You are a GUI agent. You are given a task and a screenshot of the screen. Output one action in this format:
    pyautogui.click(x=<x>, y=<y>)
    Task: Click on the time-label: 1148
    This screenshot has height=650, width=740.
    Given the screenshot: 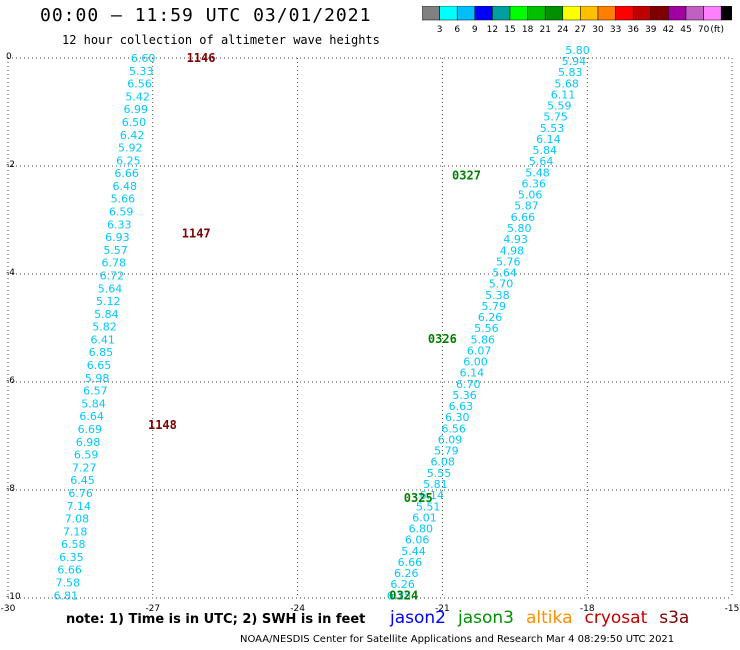 What is the action you would take?
    pyautogui.click(x=162, y=425)
    